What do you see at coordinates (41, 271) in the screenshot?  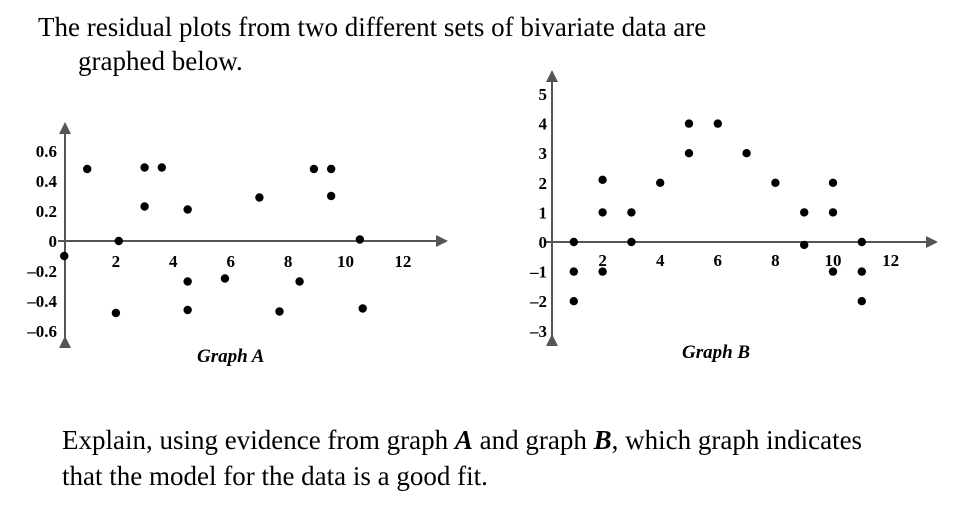 I see `y-tick-label: –0.2` at bounding box center [41, 271].